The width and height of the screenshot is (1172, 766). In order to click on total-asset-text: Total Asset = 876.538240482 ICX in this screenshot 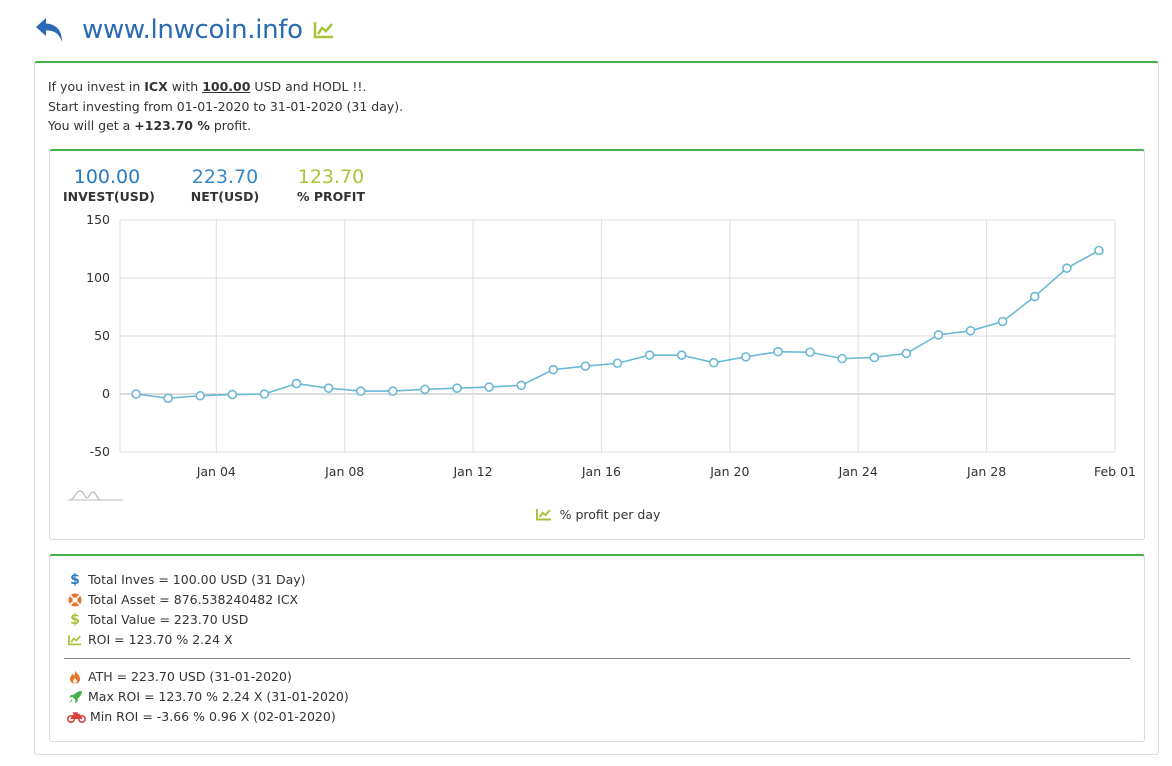, I will do `click(193, 599)`.